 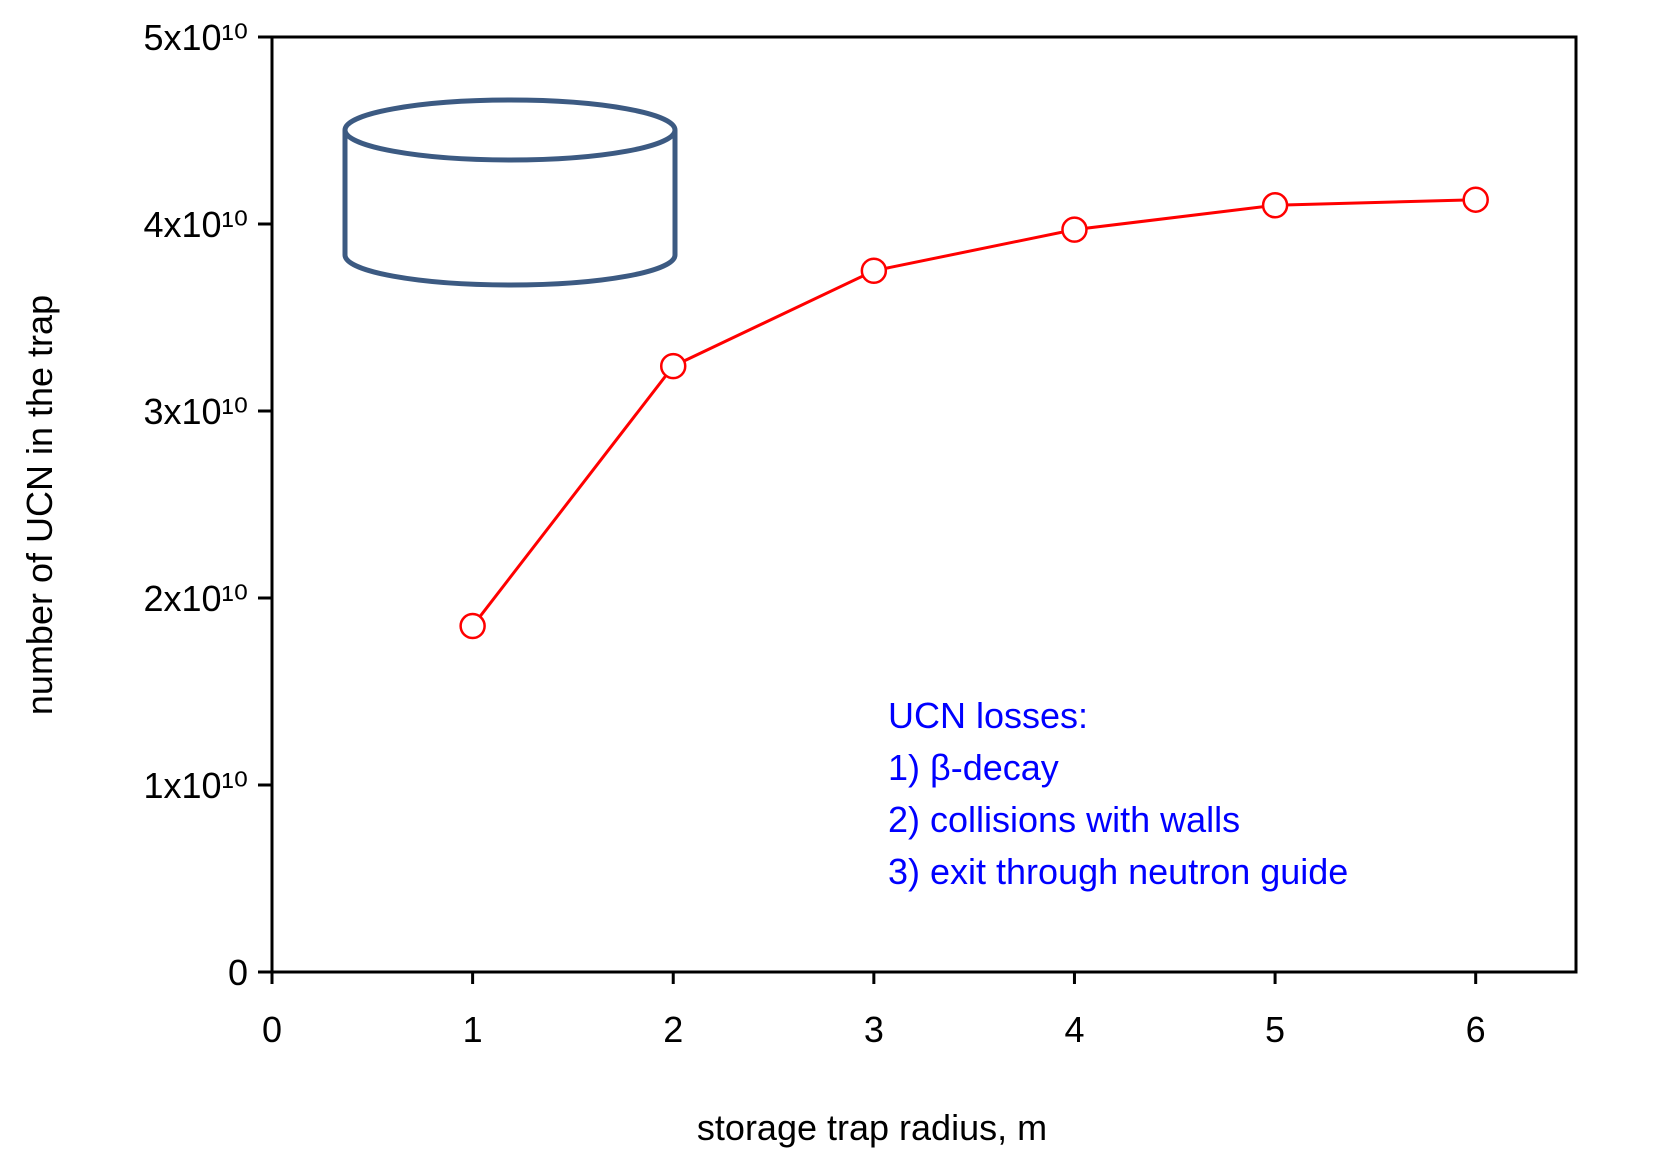 What do you see at coordinates (1275, 1029) in the screenshot?
I see `x-tick-label: 5` at bounding box center [1275, 1029].